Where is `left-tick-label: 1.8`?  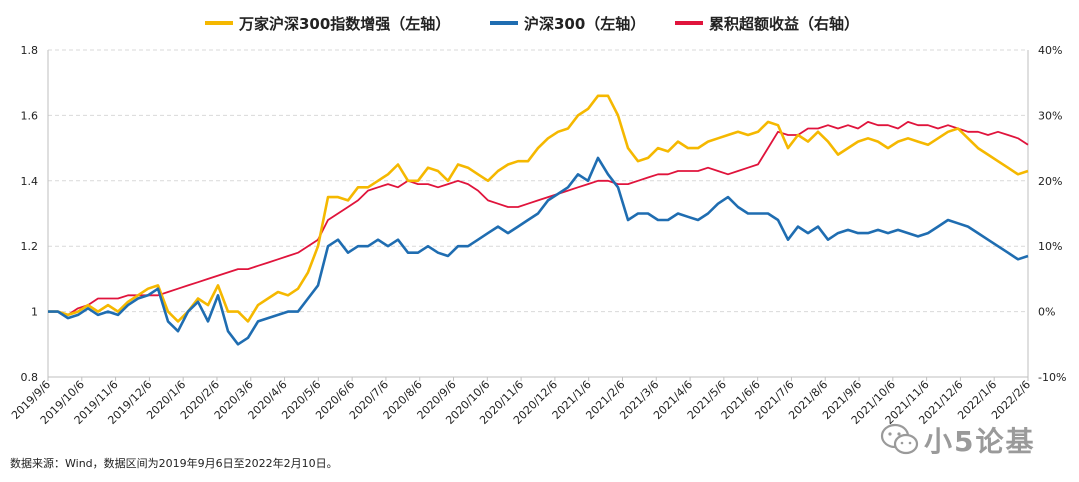
left-tick-label: 1.8 is located at coordinates (30, 50).